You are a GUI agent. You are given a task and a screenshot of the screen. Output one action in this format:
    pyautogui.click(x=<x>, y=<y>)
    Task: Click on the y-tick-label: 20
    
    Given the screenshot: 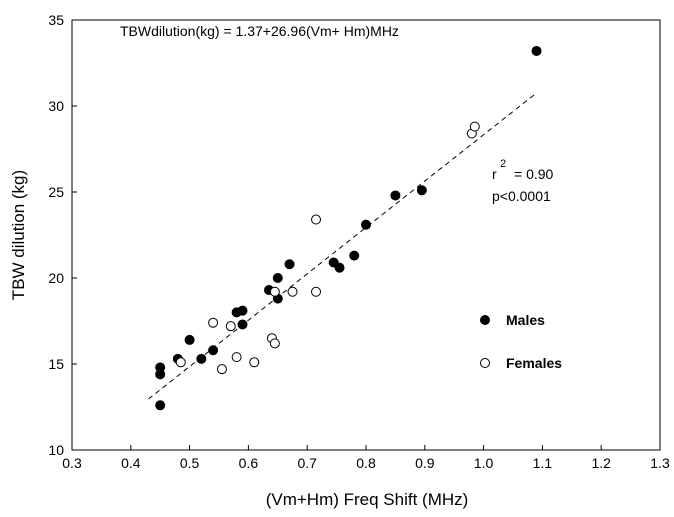 What is the action you would take?
    pyautogui.click(x=56, y=278)
    